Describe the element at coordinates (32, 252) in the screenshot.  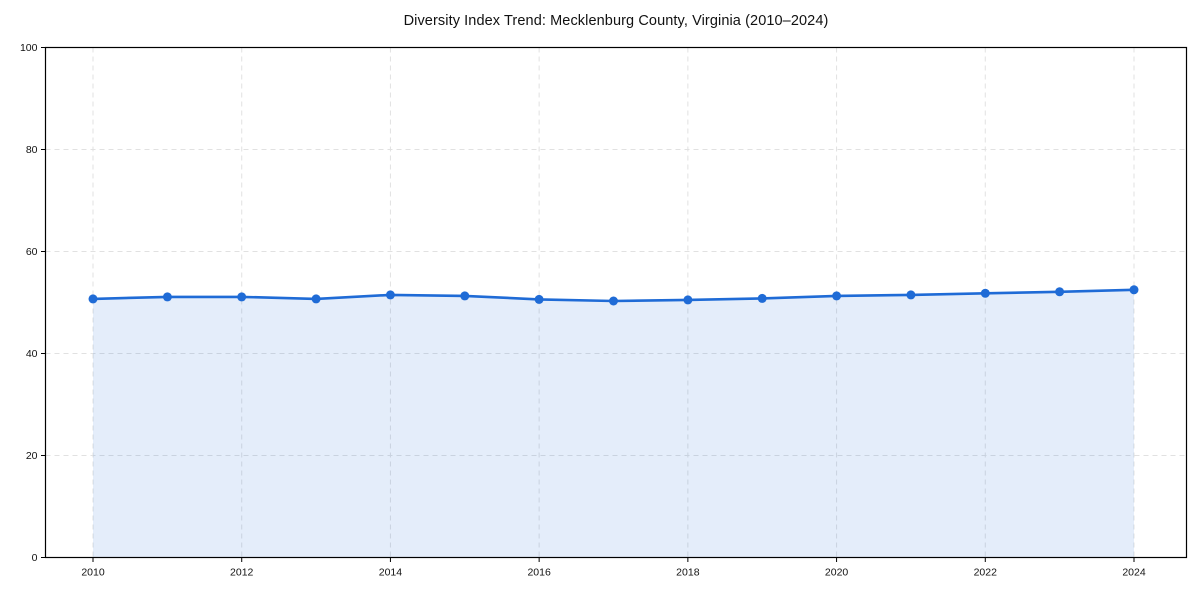
I see `y-tick-label: 60` at that location.